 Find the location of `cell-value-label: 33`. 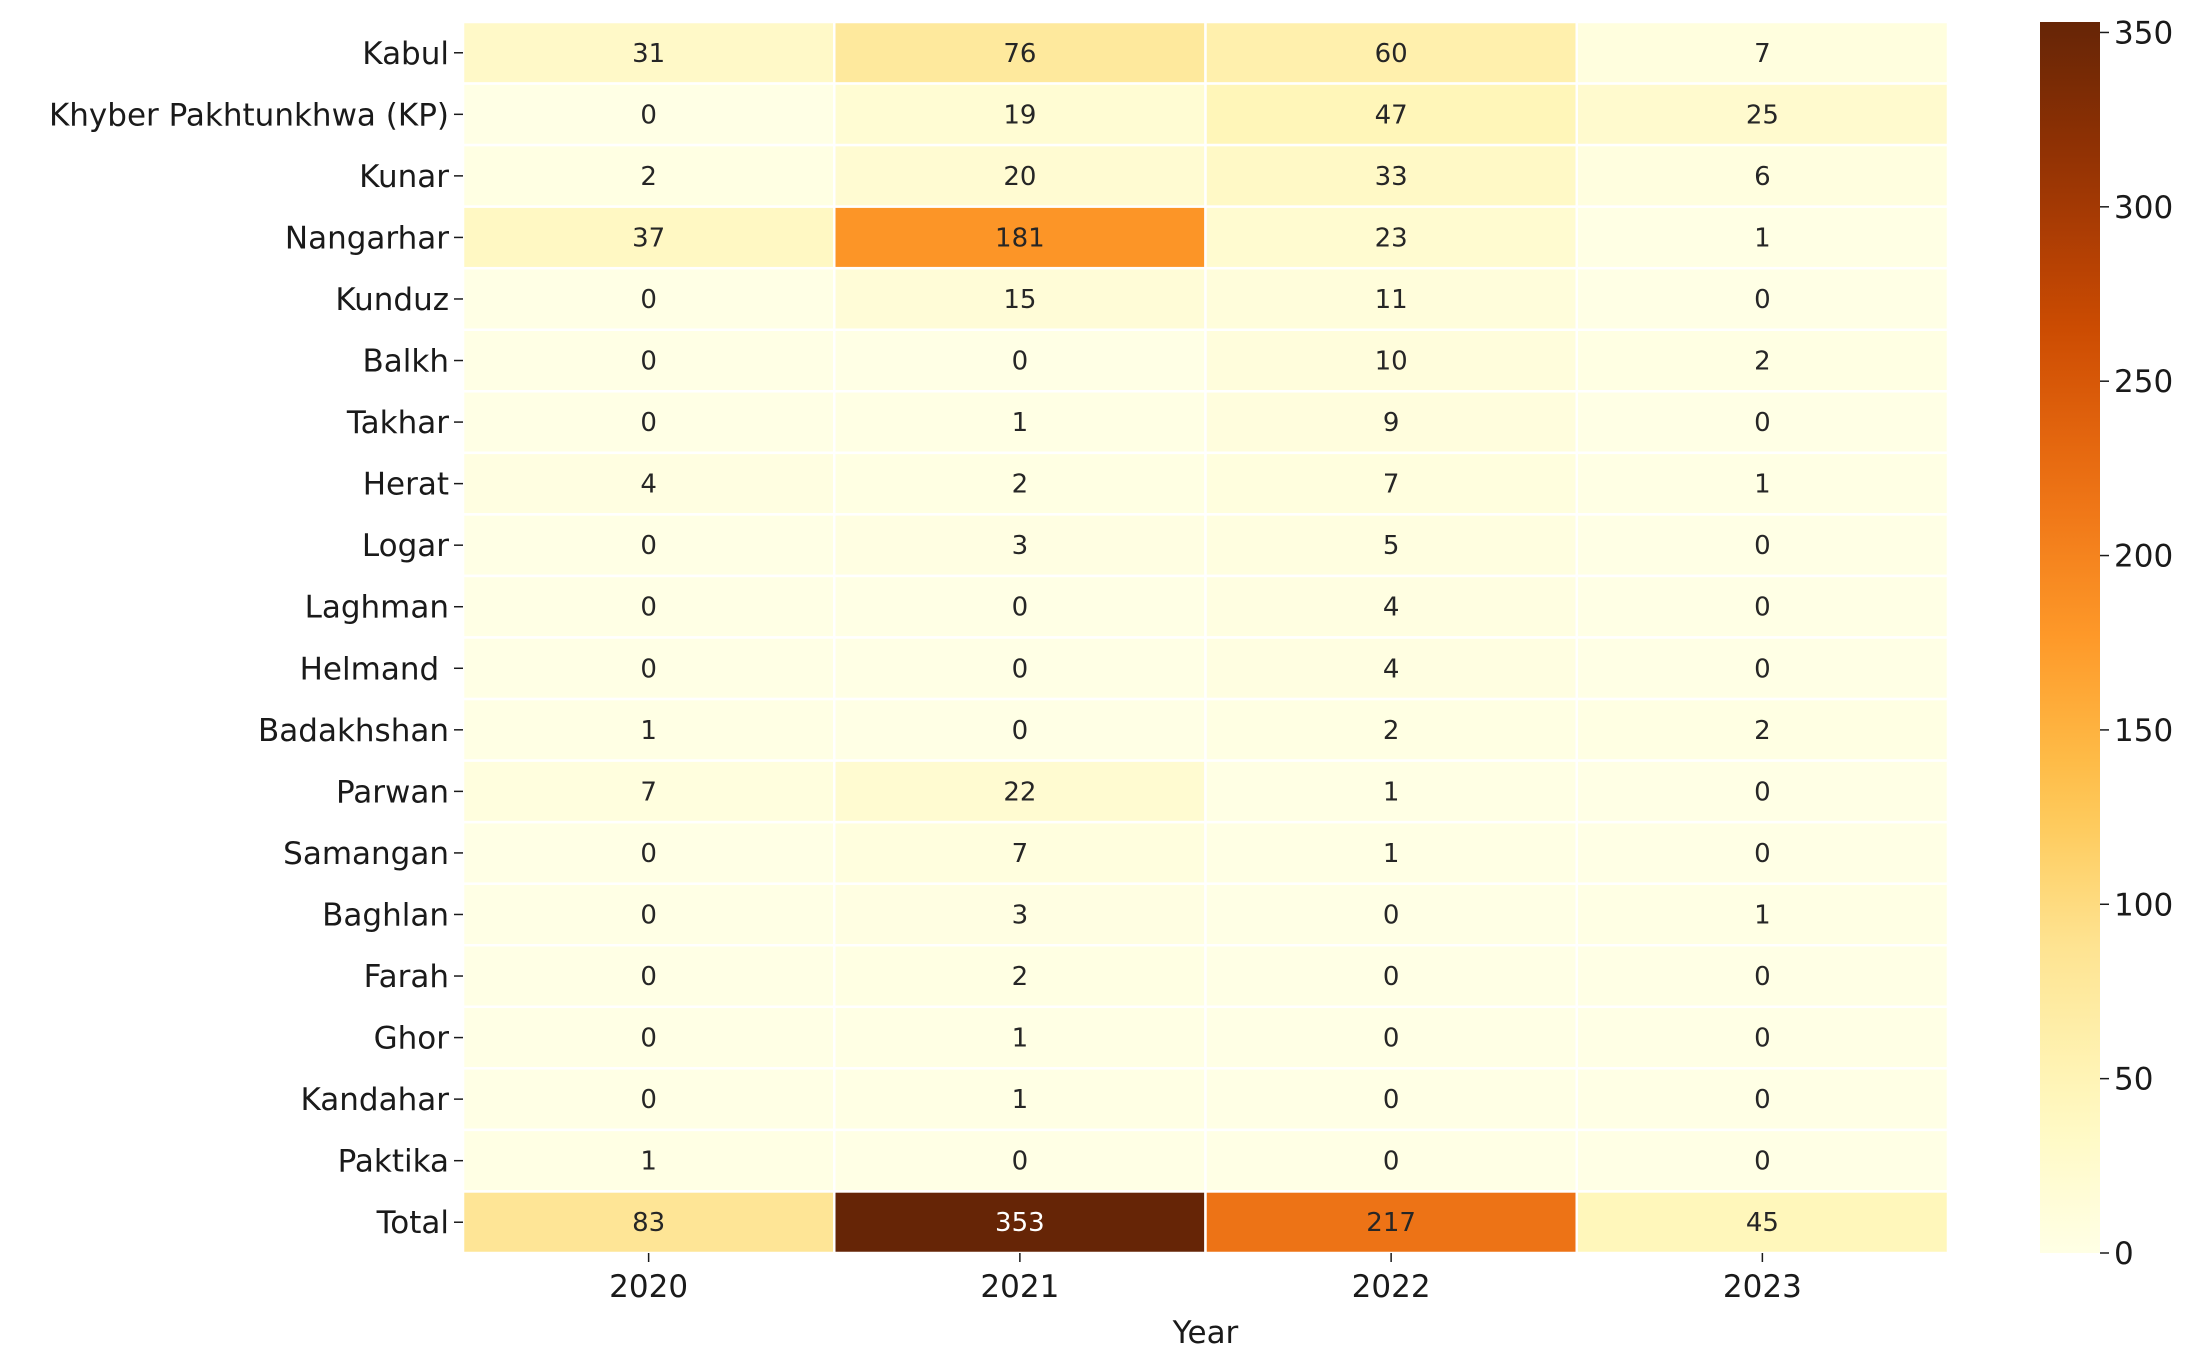

cell-value-label: 33 is located at coordinates (1391, 177).